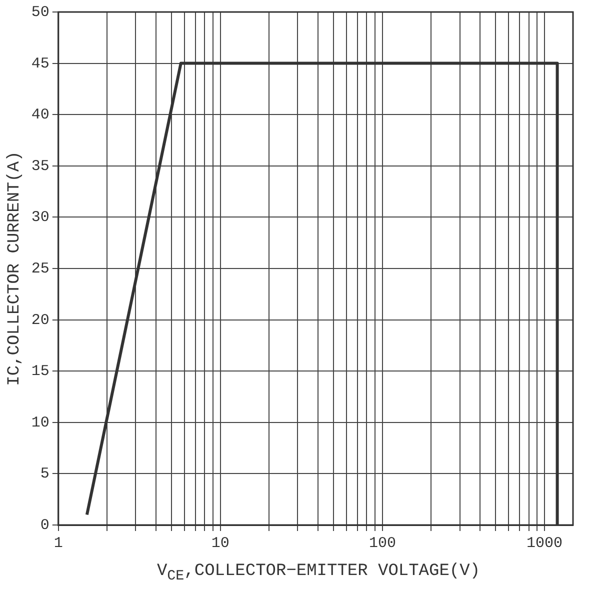 The width and height of the screenshot is (593, 595). What do you see at coordinates (40, 371) in the screenshot?
I see `y-tick-label: 15` at bounding box center [40, 371].